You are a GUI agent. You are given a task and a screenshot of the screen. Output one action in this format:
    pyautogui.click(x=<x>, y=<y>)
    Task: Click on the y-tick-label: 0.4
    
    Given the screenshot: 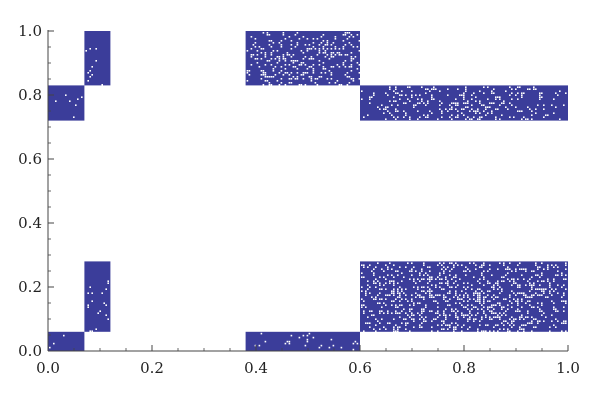 What is the action you would take?
    pyautogui.click(x=30, y=223)
    